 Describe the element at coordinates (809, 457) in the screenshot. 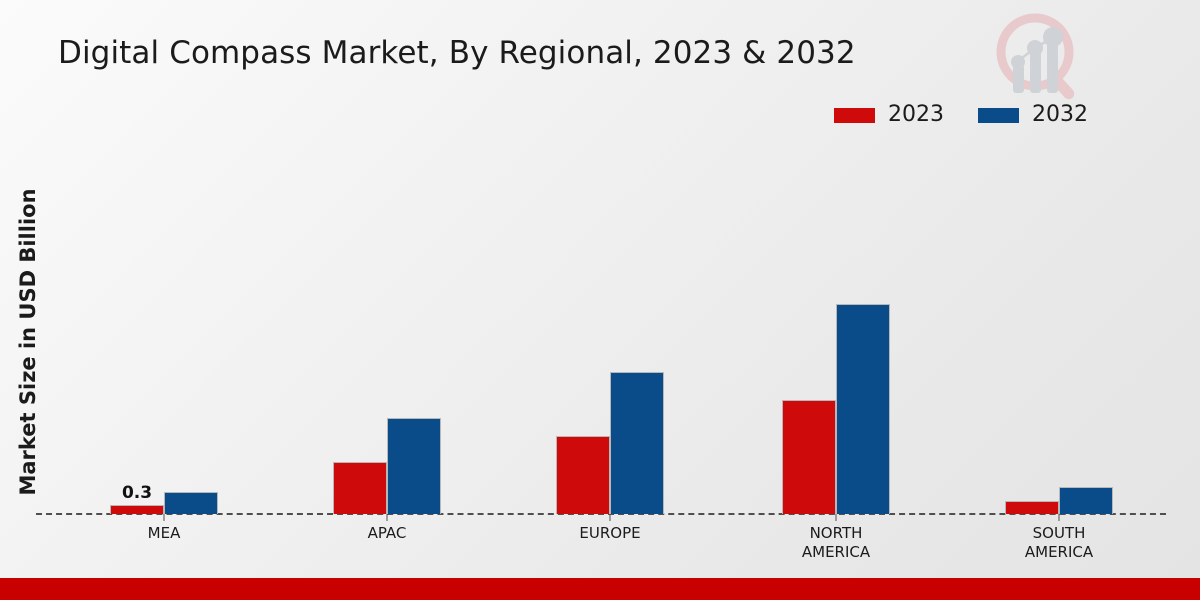

I see `bar-2023-north-america` at that location.